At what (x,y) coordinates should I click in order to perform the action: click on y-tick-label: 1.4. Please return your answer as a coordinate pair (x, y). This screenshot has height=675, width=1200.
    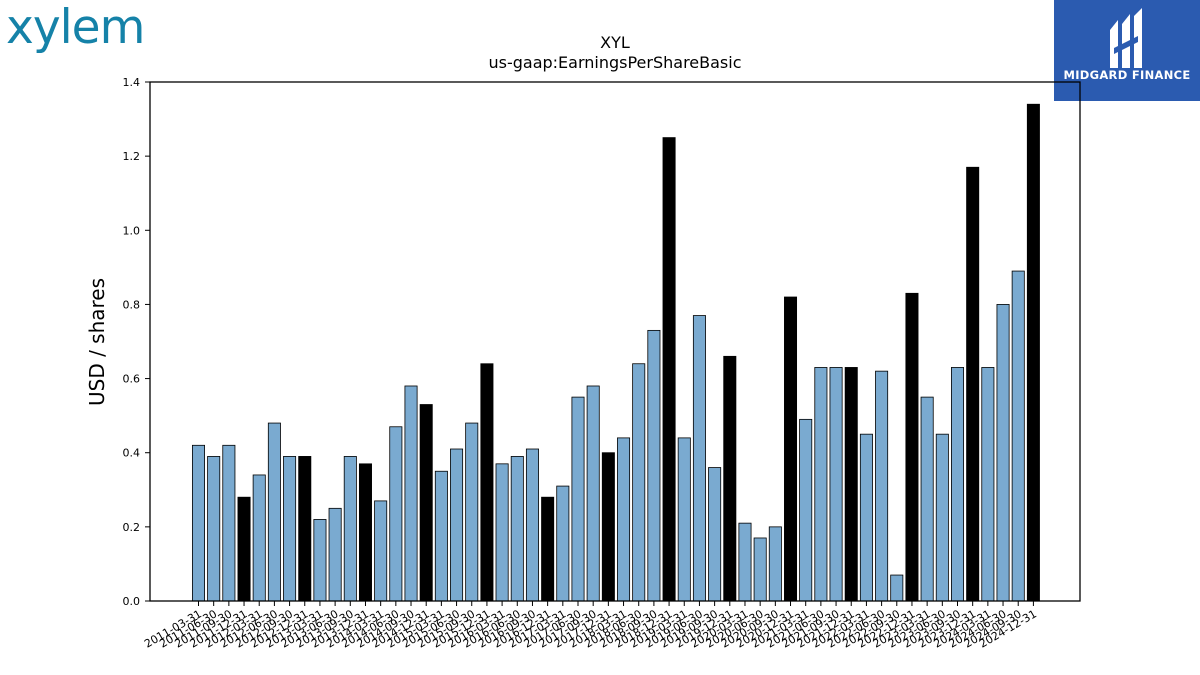
    Looking at the image, I should click on (132, 82).